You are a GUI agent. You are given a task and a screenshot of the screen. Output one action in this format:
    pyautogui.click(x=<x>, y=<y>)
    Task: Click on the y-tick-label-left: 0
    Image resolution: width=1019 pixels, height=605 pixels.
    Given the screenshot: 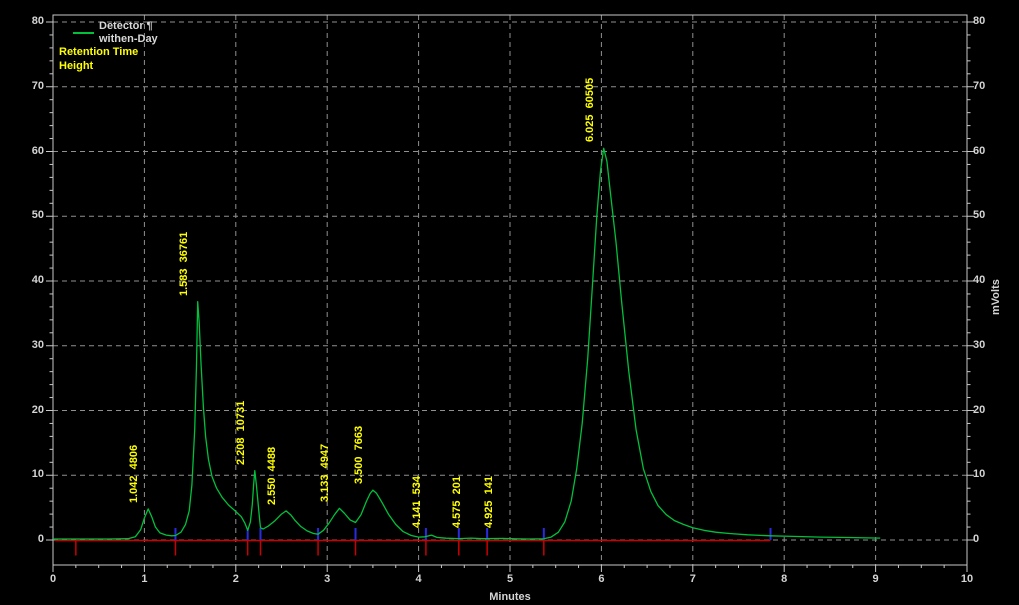 What is the action you would take?
    pyautogui.click(x=40, y=539)
    